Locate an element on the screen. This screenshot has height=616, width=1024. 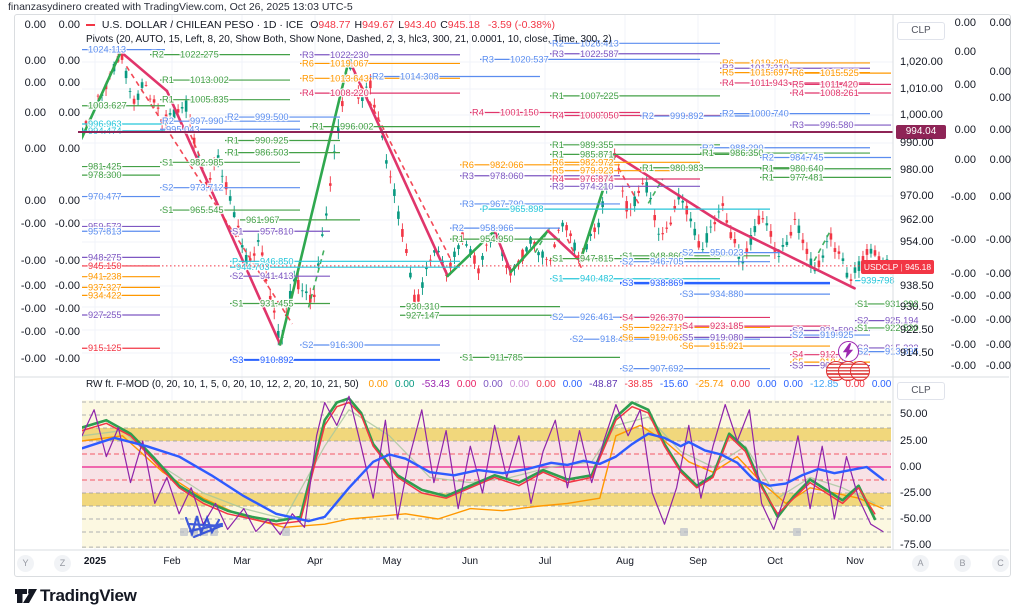
time-axis-label: Apr is located at coordinates (315, 561).